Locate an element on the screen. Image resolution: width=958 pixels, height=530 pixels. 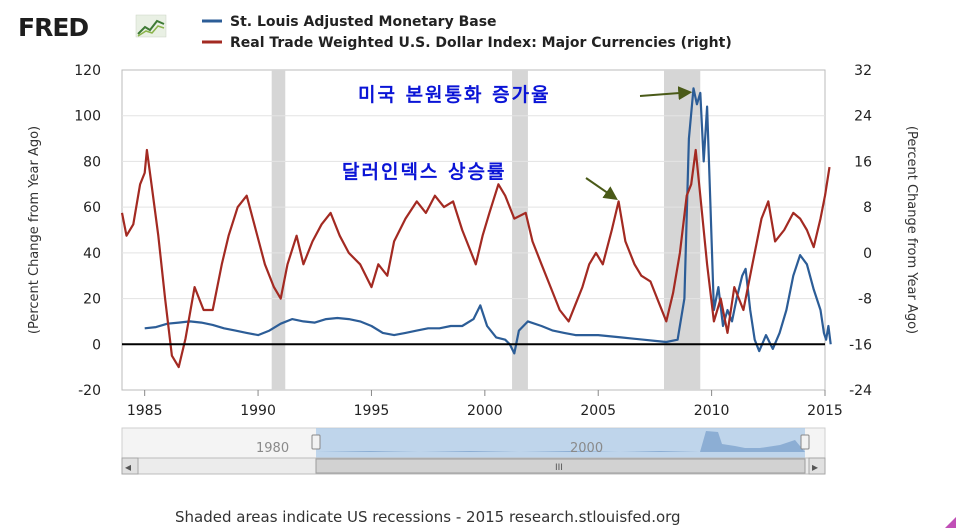
annotation-dollar-index: 달러인덱스 상승률 is located at coordinates (480, 180).